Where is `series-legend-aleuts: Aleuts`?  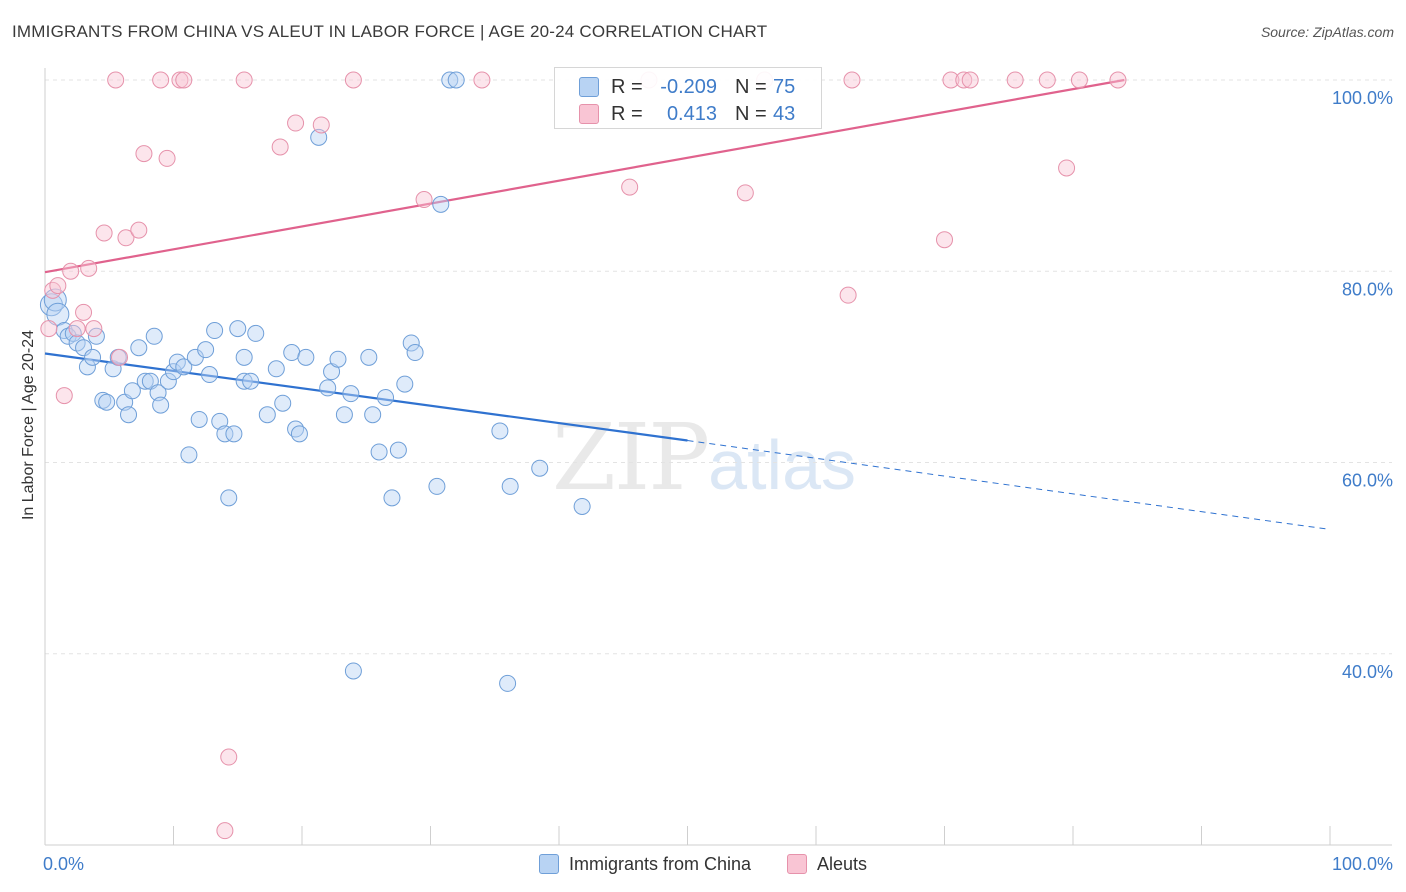 series-legend-aleuts: Aleuts is located at coordinates (827, 864).